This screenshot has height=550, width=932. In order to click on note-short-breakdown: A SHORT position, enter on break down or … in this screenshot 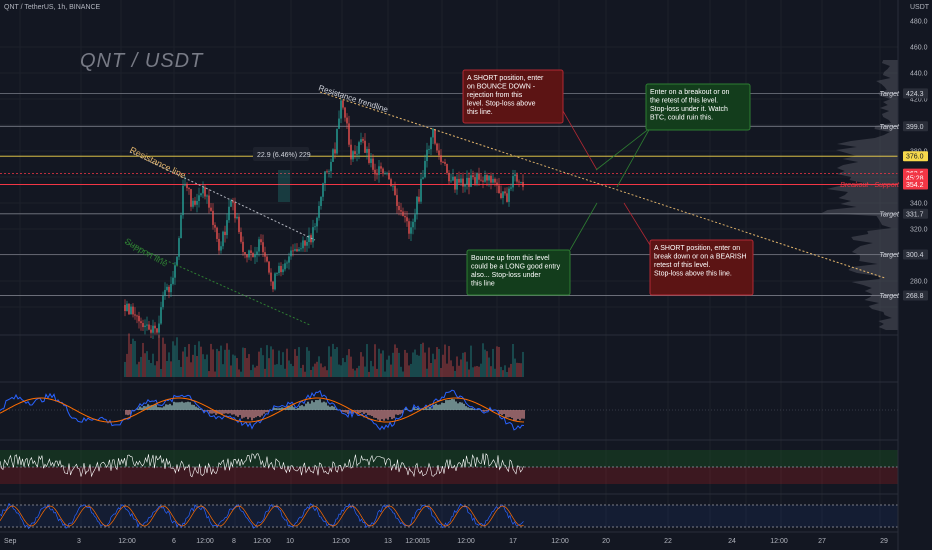, I will do `click(701, 267)`.